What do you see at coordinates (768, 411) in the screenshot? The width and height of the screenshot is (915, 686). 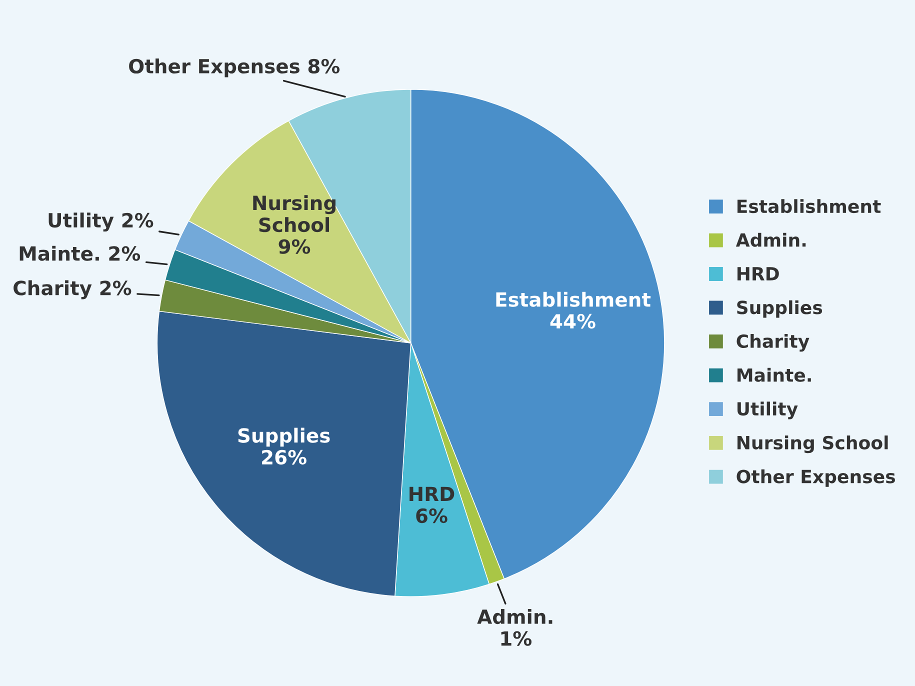 I see `legend-label: Utility` at bounding box center [768, 411].